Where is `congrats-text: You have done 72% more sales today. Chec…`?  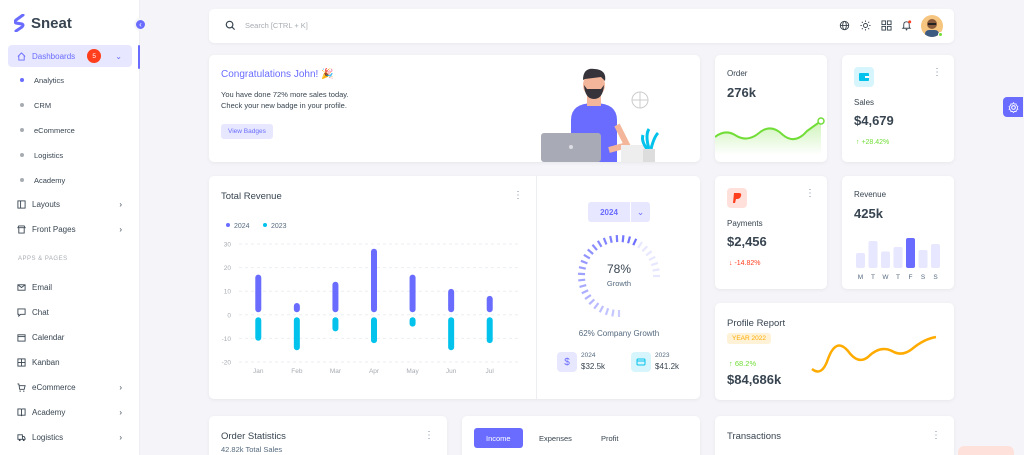
congrats-text: You have done 72% more sales today. Chec… is located at coordinates (301, 100).